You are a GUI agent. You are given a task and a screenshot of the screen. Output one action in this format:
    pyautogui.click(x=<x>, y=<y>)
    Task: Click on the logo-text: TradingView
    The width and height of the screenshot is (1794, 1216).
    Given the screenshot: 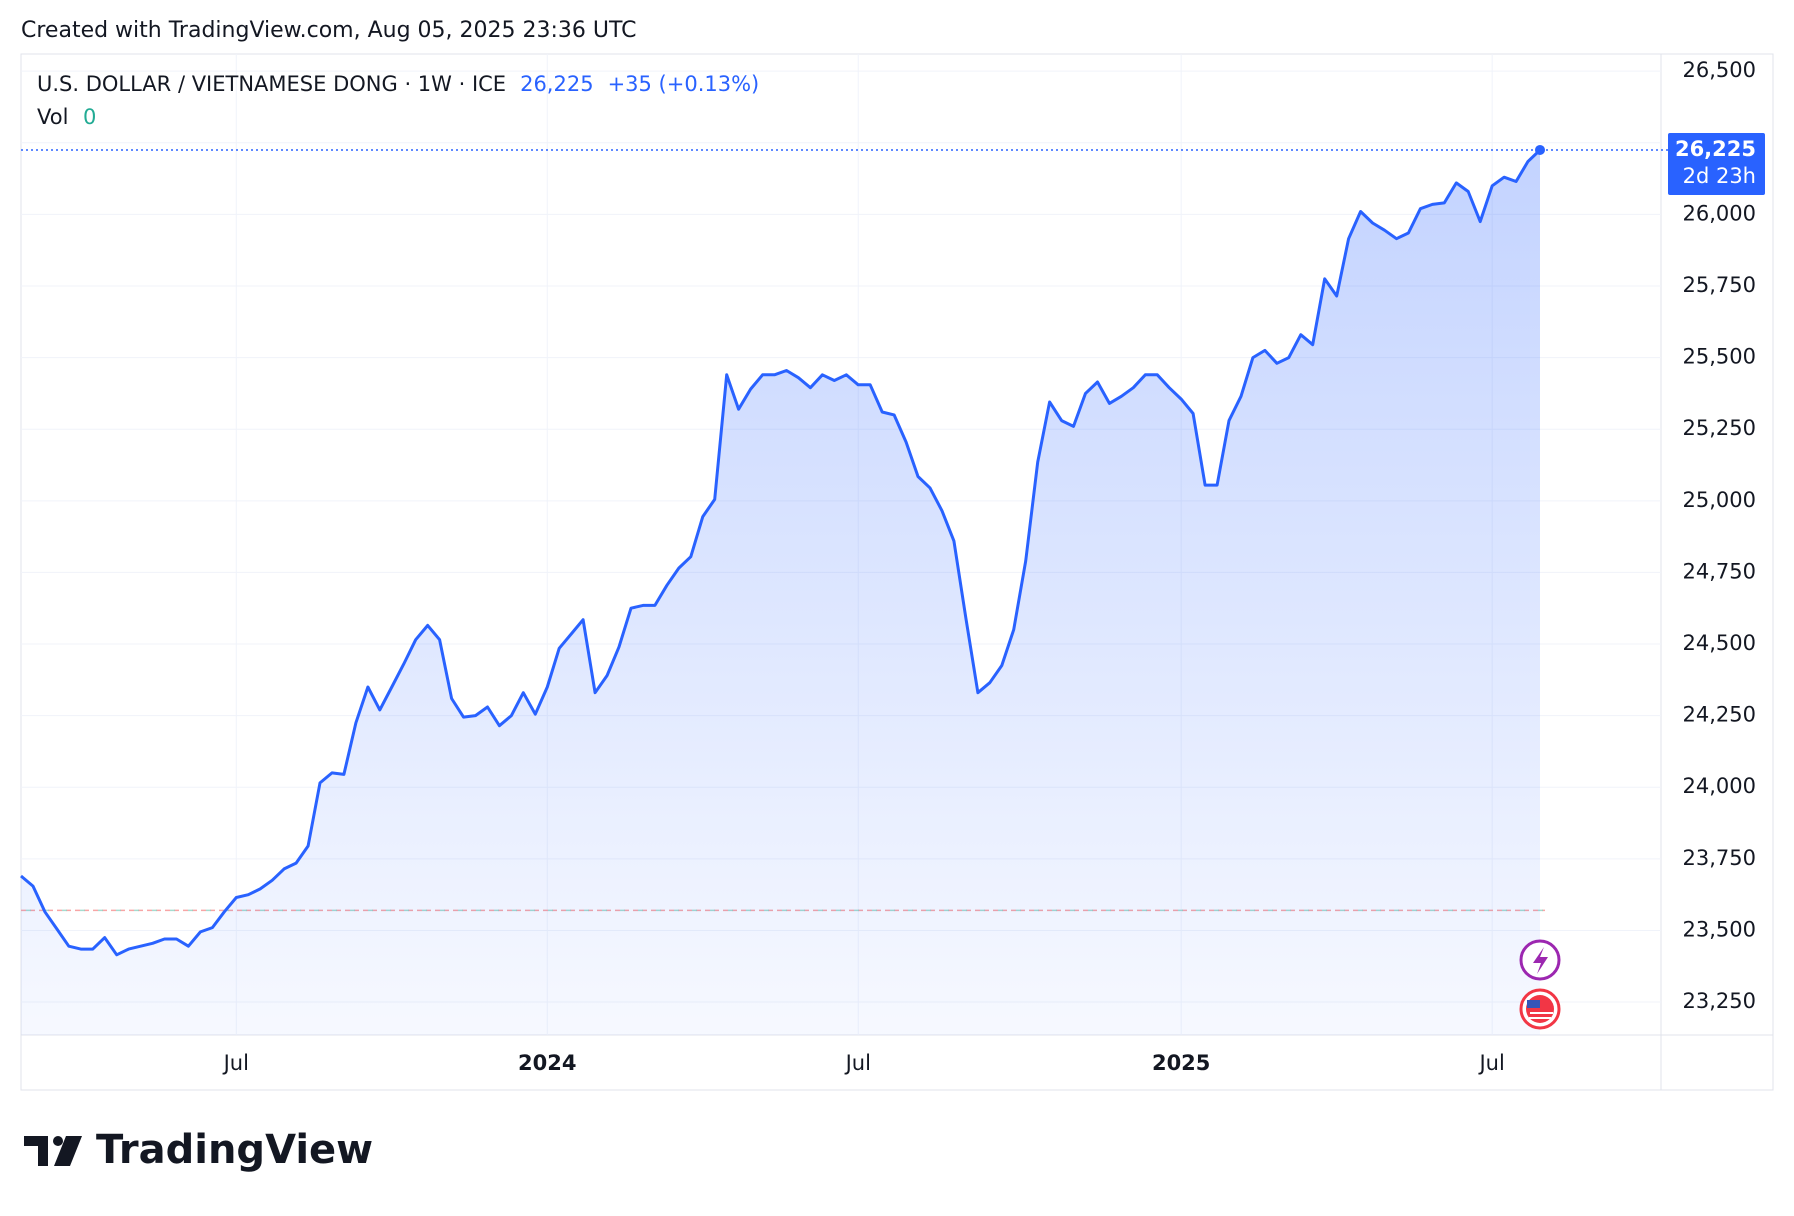 What is the action you would take?
    pyautogui.click(x=234, y=1150)
    